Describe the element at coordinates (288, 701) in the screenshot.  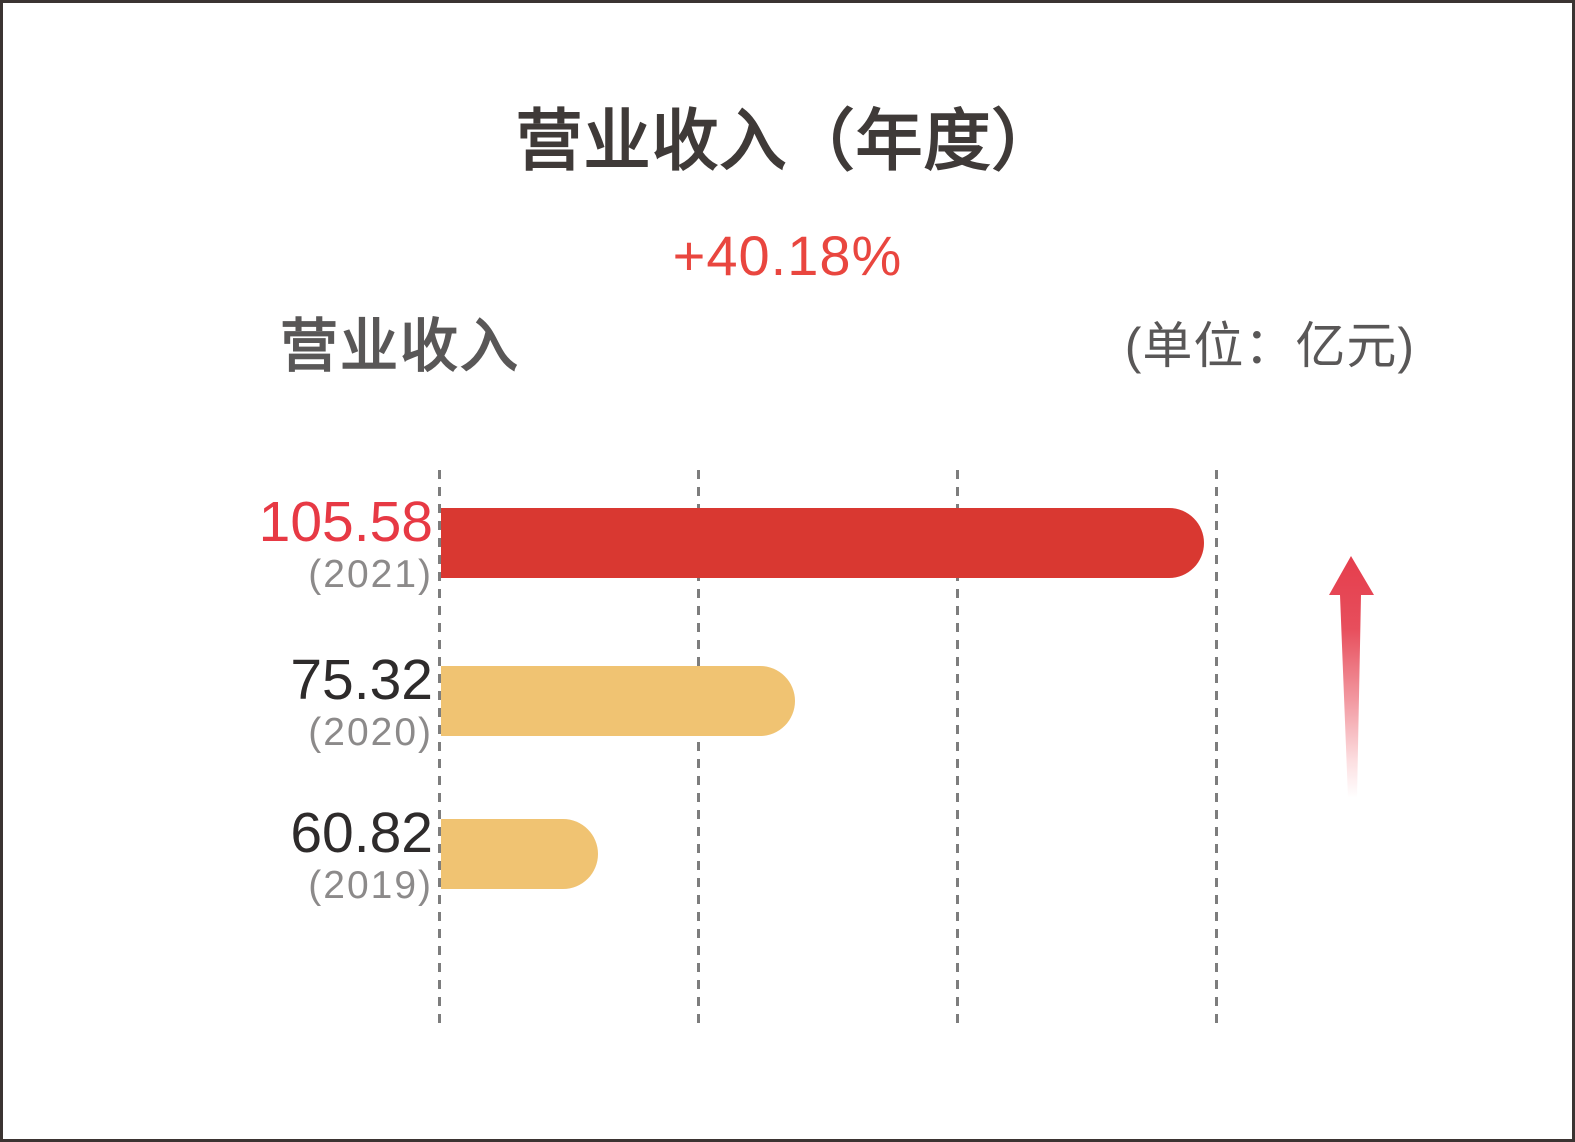
I see `bar-label-2020: 75.32 (2020)` at that location.